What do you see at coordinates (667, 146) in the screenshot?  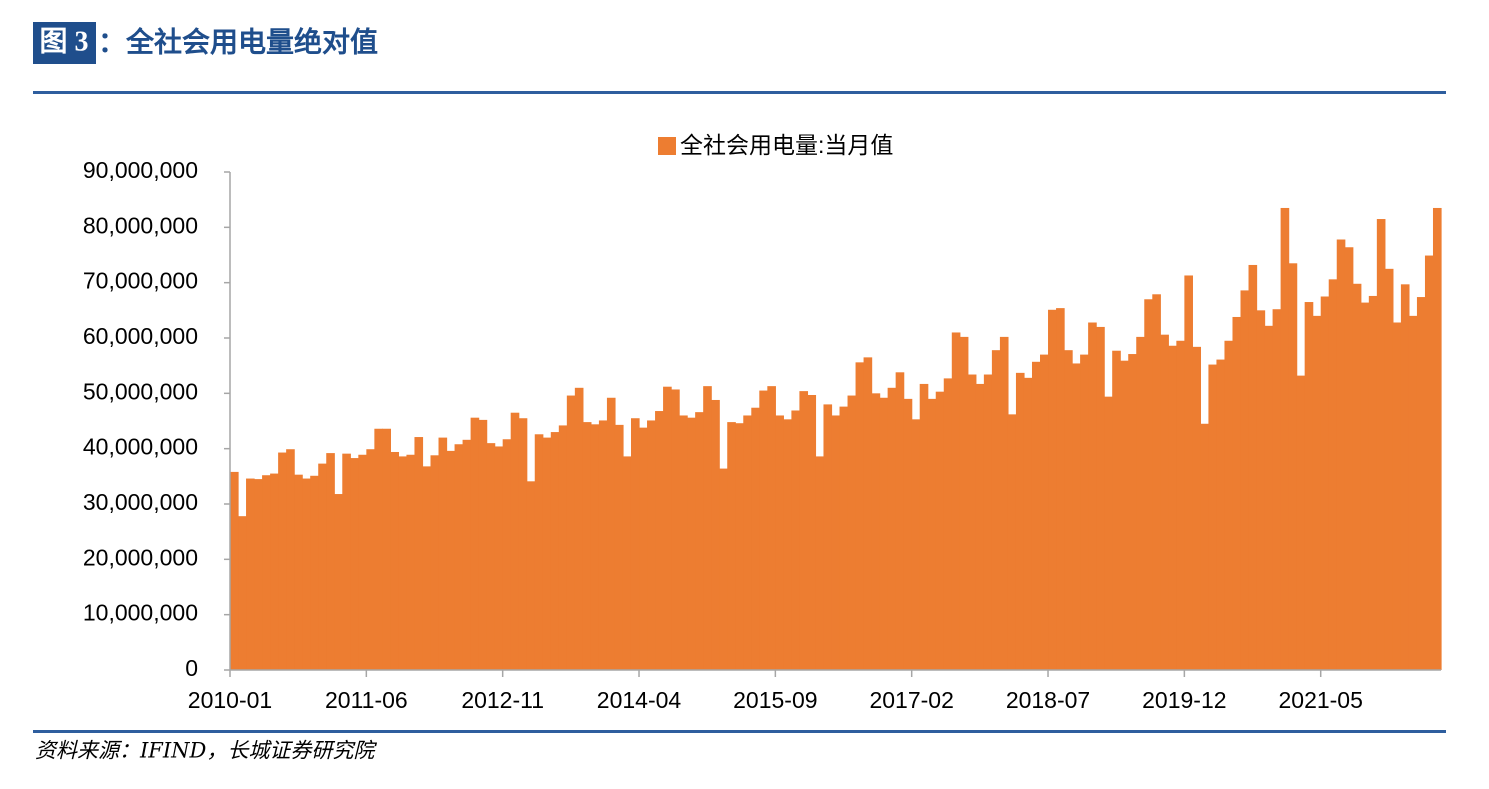 I see `legend-swatch` at bounding box center [667, 146].